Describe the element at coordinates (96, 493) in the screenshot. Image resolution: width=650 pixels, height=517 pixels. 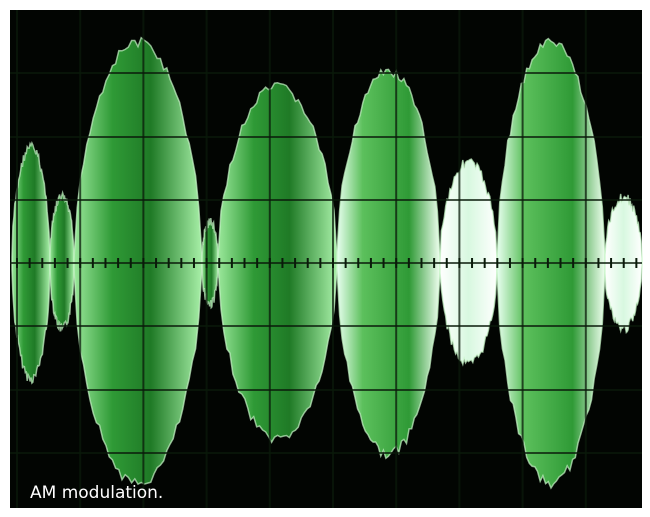
I see `caption: AM modulation.` at that location.